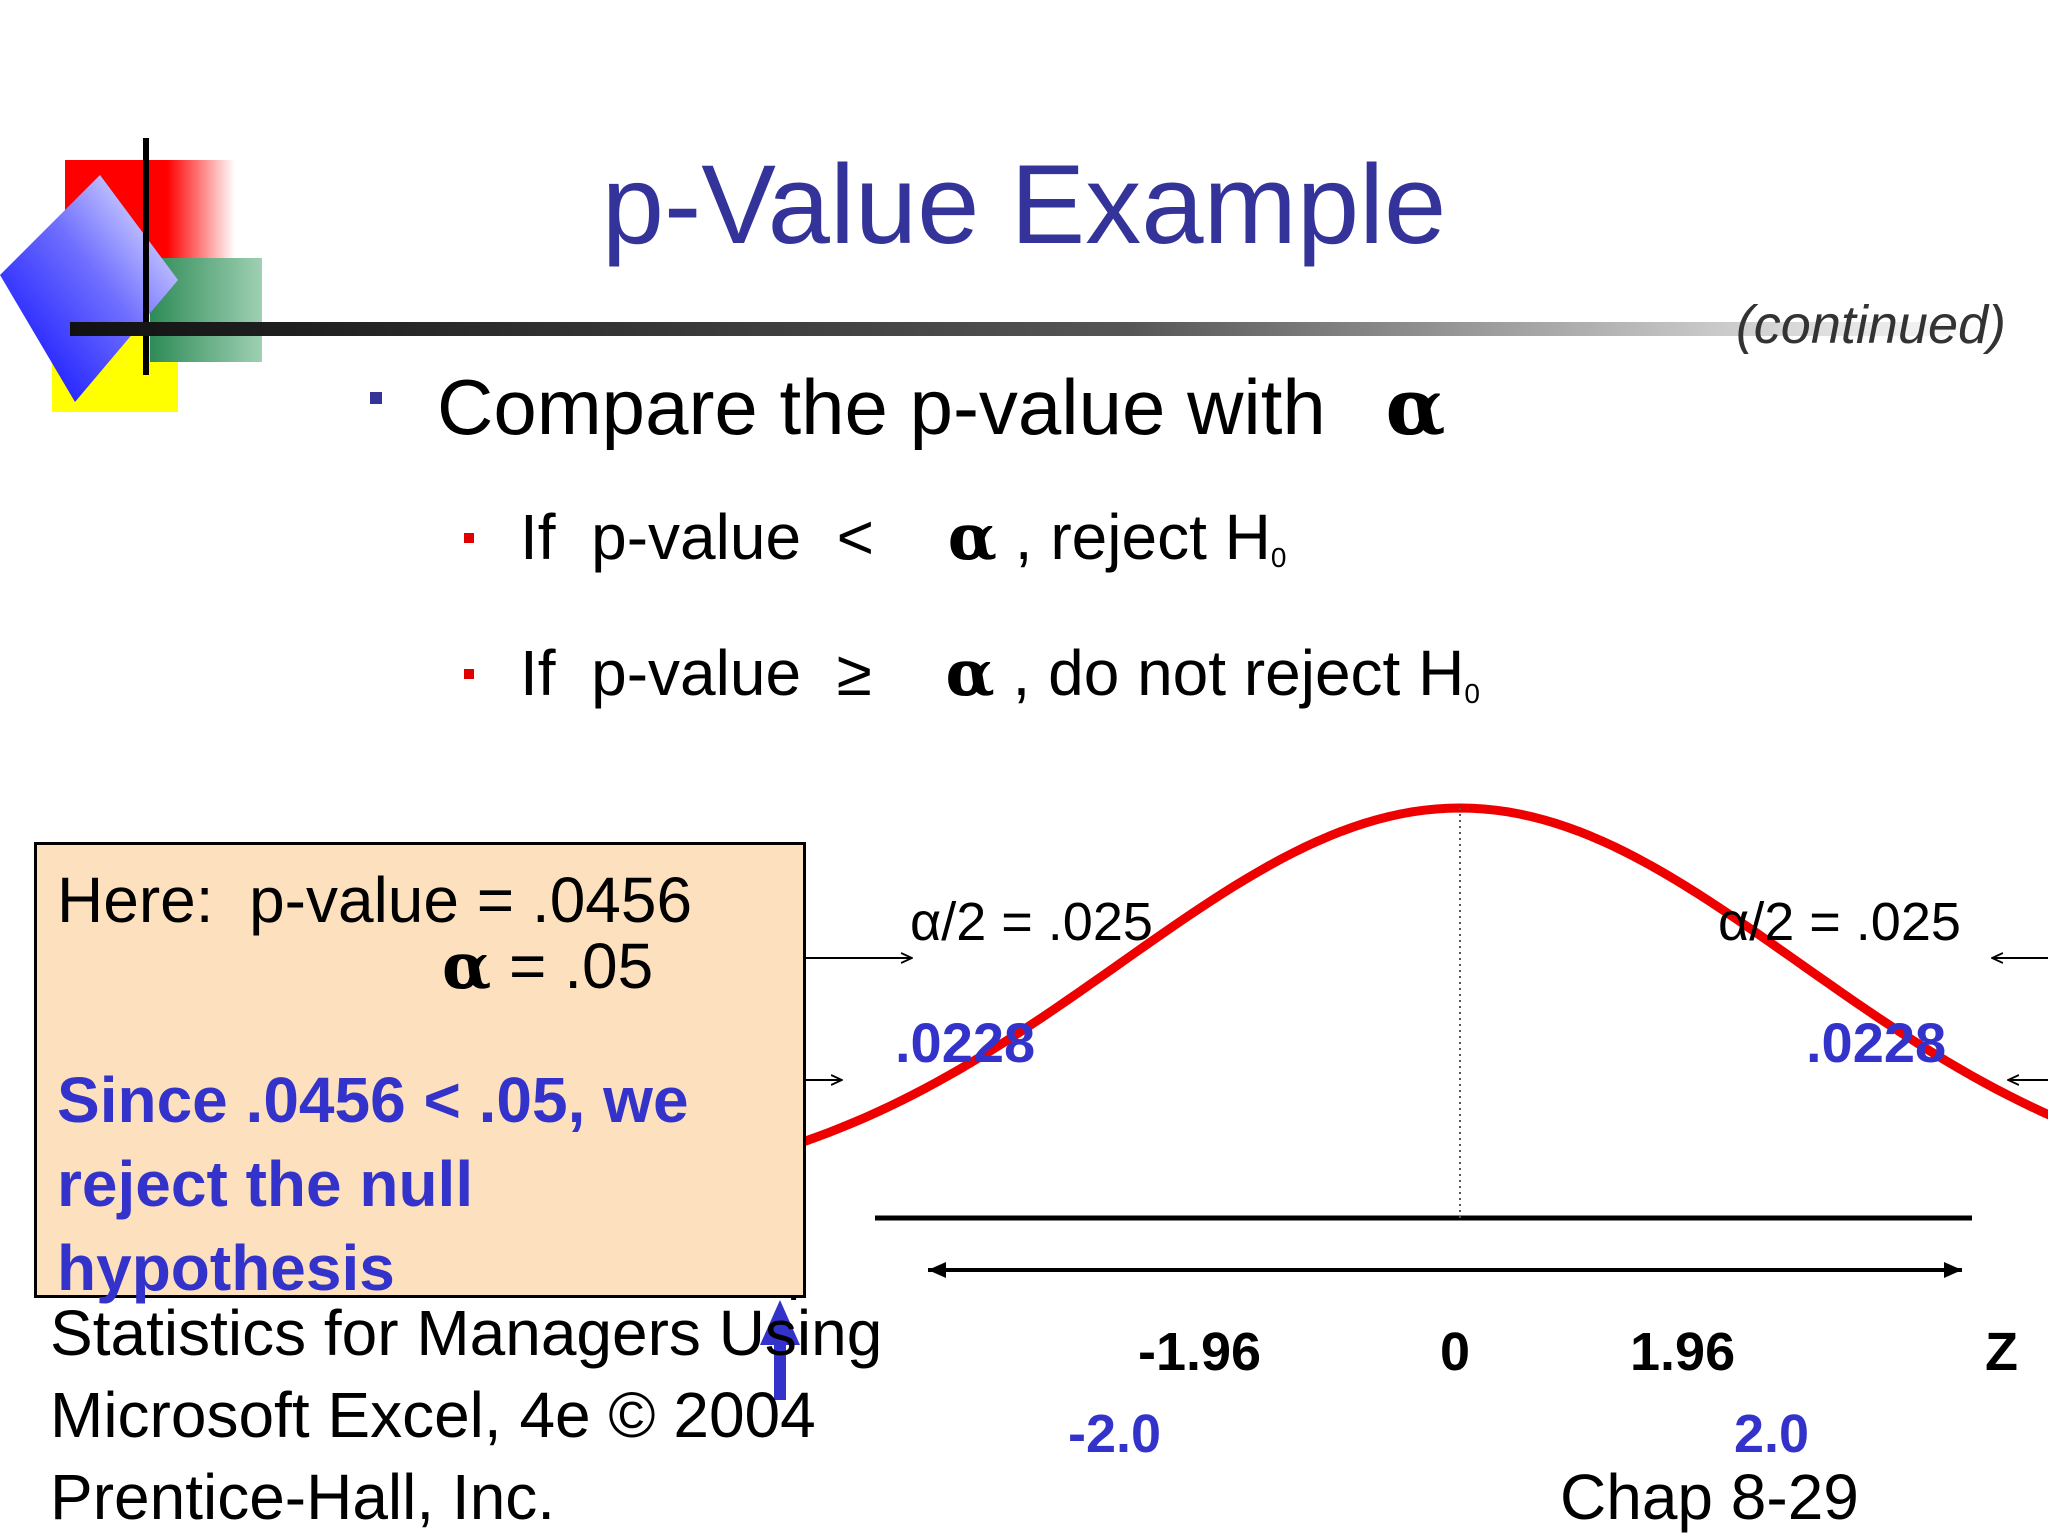  I want to click on tail-area-label-right: .0228, so click(1876, 1042).